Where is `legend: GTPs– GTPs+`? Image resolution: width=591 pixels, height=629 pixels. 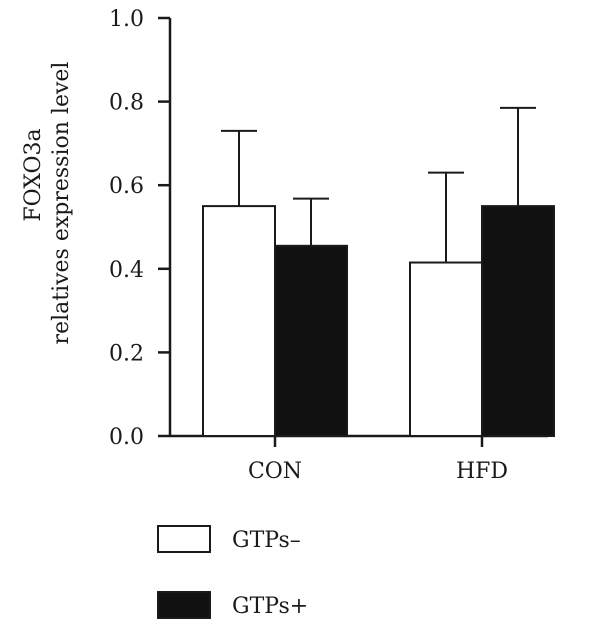
legend: GTPs– GTPs+ is located at coordinates (232, 572).